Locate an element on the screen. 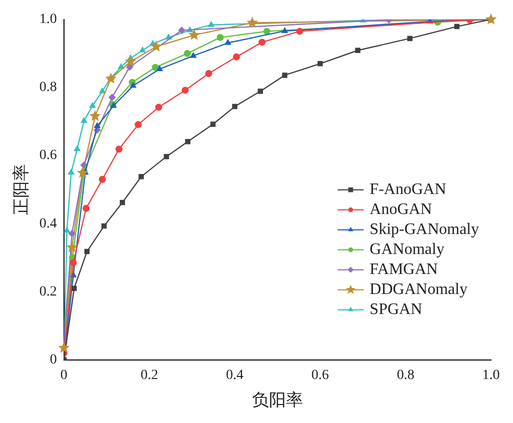  y-tick-label: 0.8 is located at coordinates (48, 88).